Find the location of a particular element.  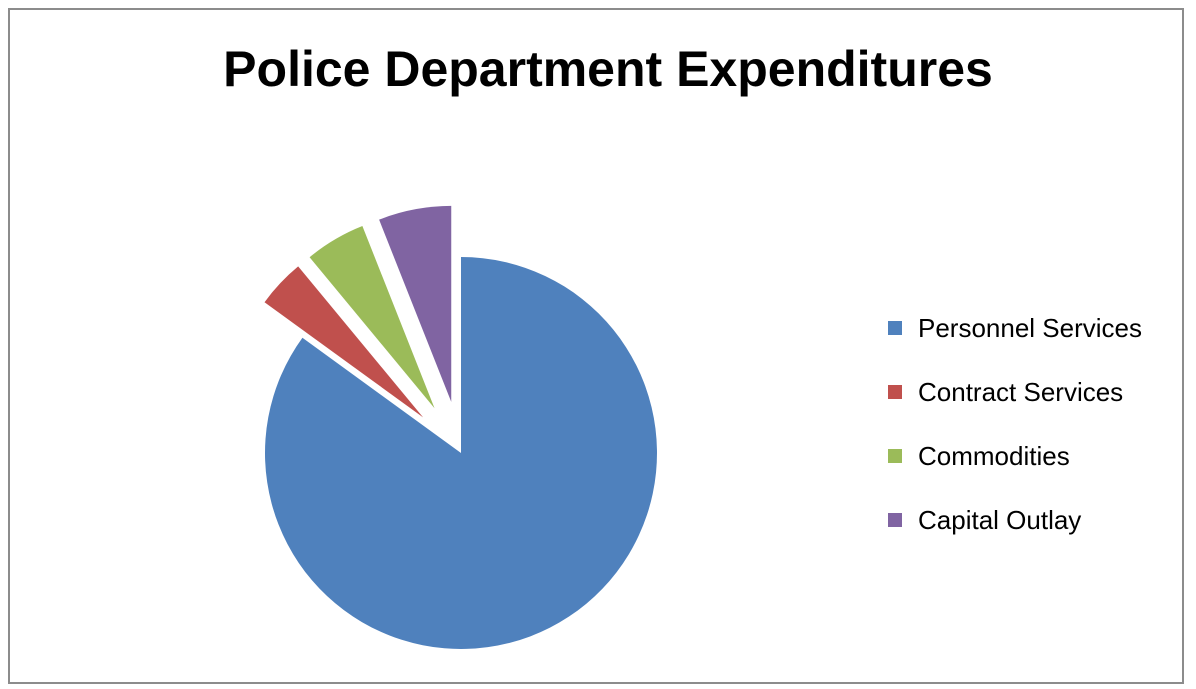

legend-label: Personnel Services is located at coordinates (1030, 327).